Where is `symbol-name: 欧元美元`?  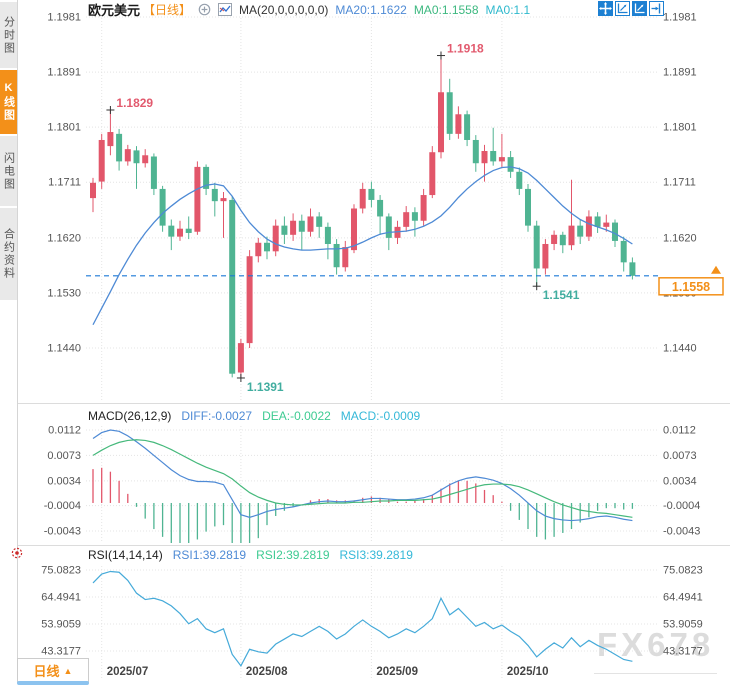 symbol-name: 欧元美元 is located at coordinates (114, 10).